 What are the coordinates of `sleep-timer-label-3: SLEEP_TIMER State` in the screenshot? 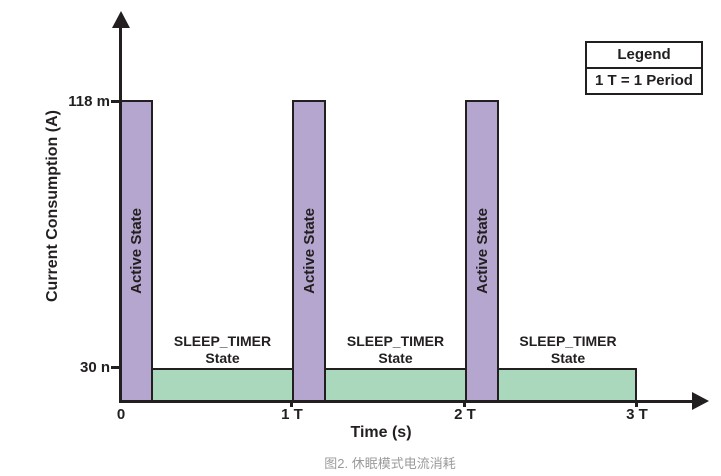 It's located at (568, 350).